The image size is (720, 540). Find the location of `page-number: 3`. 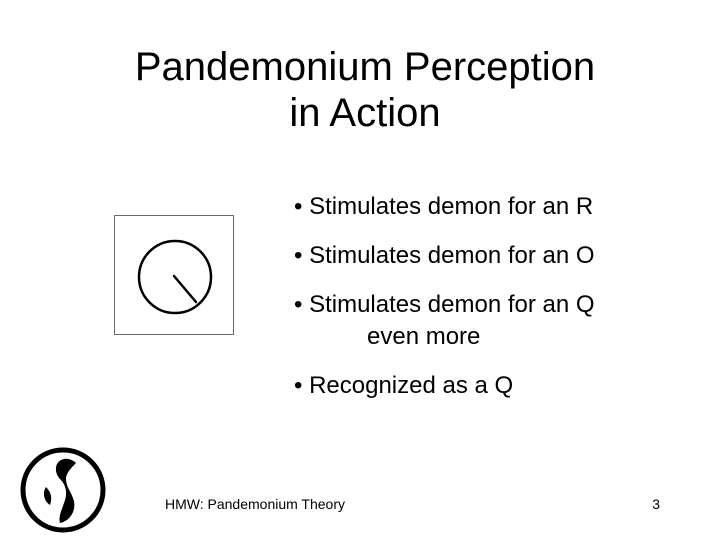

page-number: 3 is located at coordinates (656, 504).